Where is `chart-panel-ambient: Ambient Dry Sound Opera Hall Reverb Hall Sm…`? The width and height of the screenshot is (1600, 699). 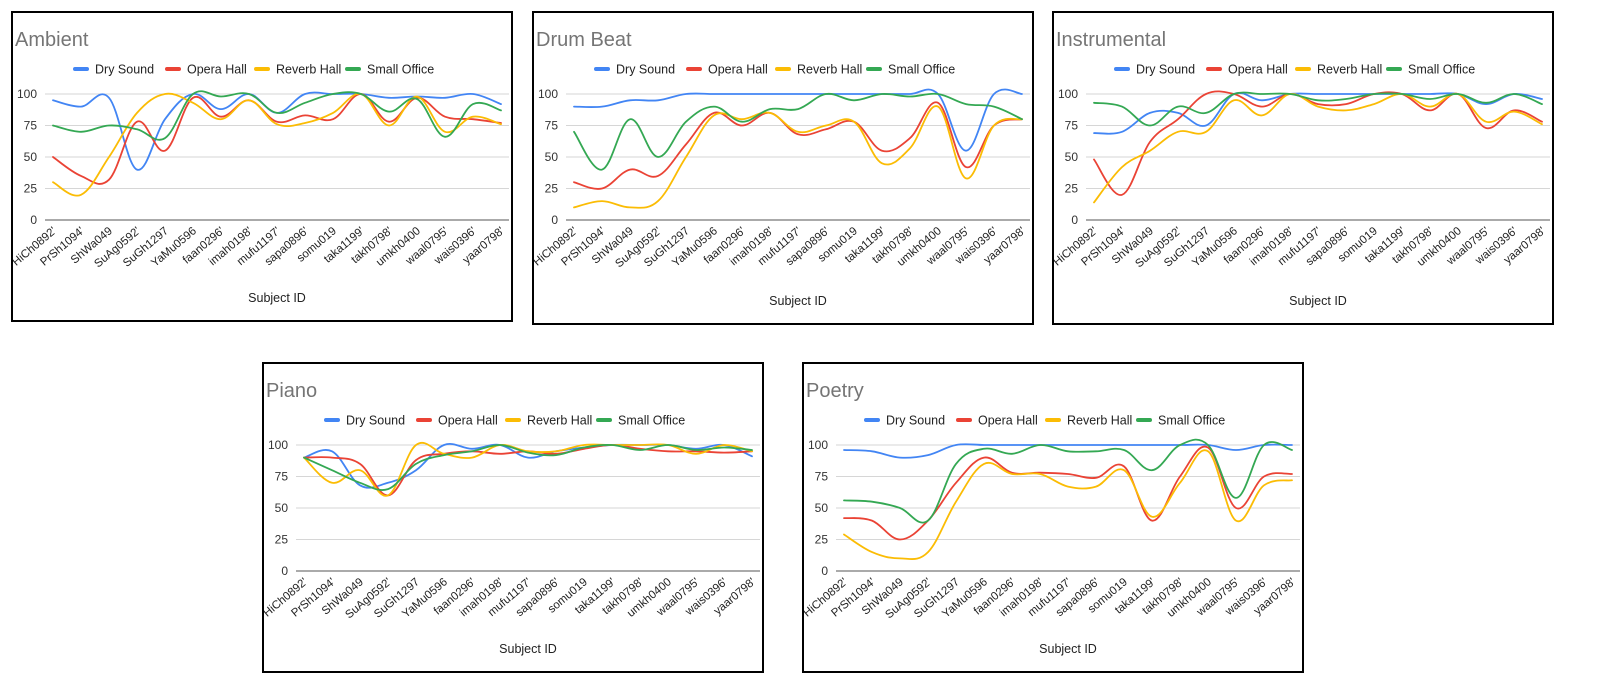 chart-panel-ambient: Ambient Dry Sound Opera Hall Reverb Hall Sm… is located at coordinates (262, 166).